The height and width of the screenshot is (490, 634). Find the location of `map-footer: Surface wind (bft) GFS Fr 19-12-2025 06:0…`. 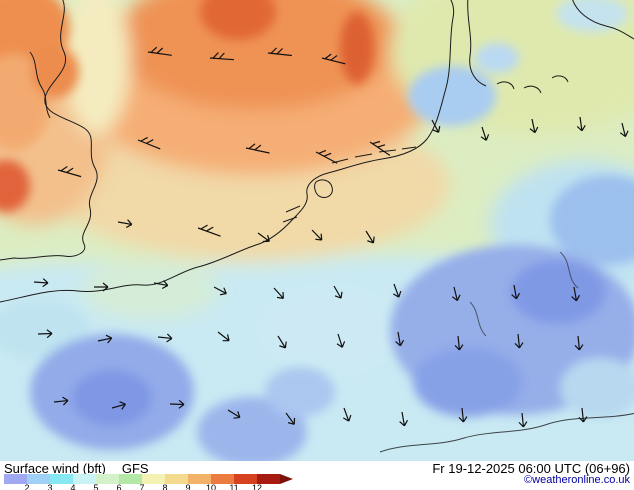

map-footer: Surface wind (bft) GFS Fr 19-12-2025 06:0… is located at coordinates (317, 475).